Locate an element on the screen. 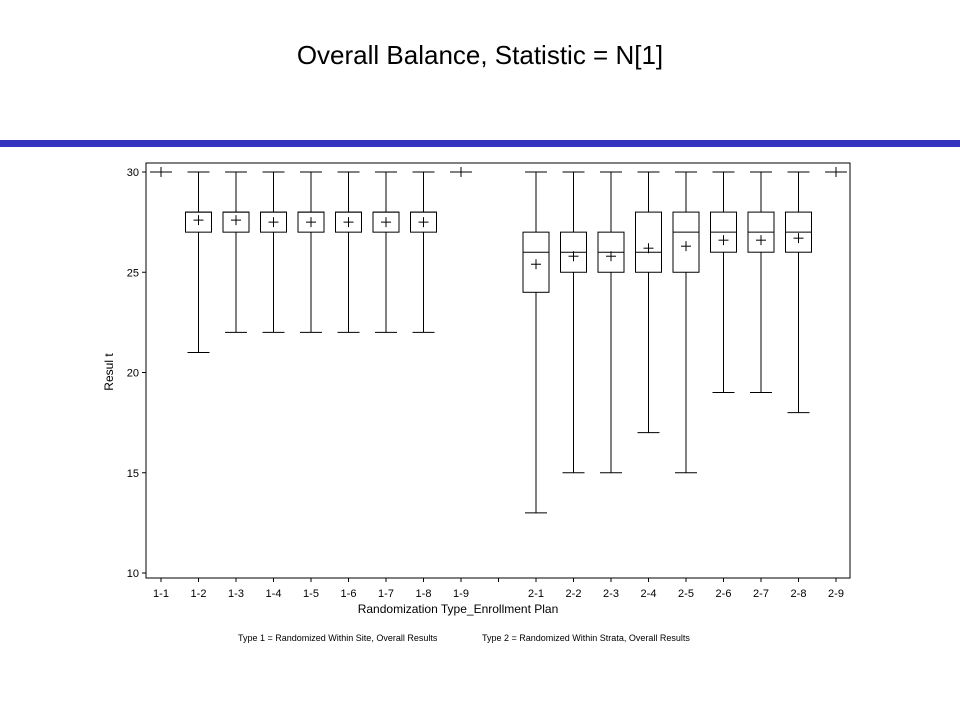  x-tick-label: 2-8 is located at coordinates (799, 594).